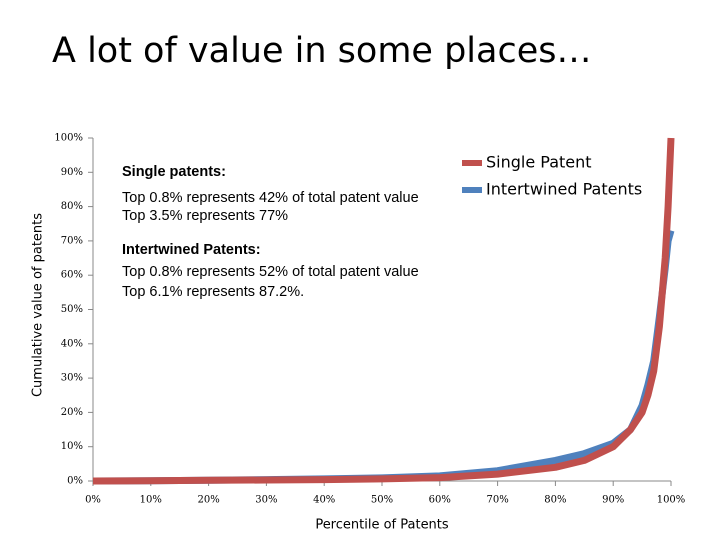 This screenshot has width=720, height=540. Describe the element at coordinates (72, 172) in the screenshot. I see `y-tick-label: 90%` at that location.